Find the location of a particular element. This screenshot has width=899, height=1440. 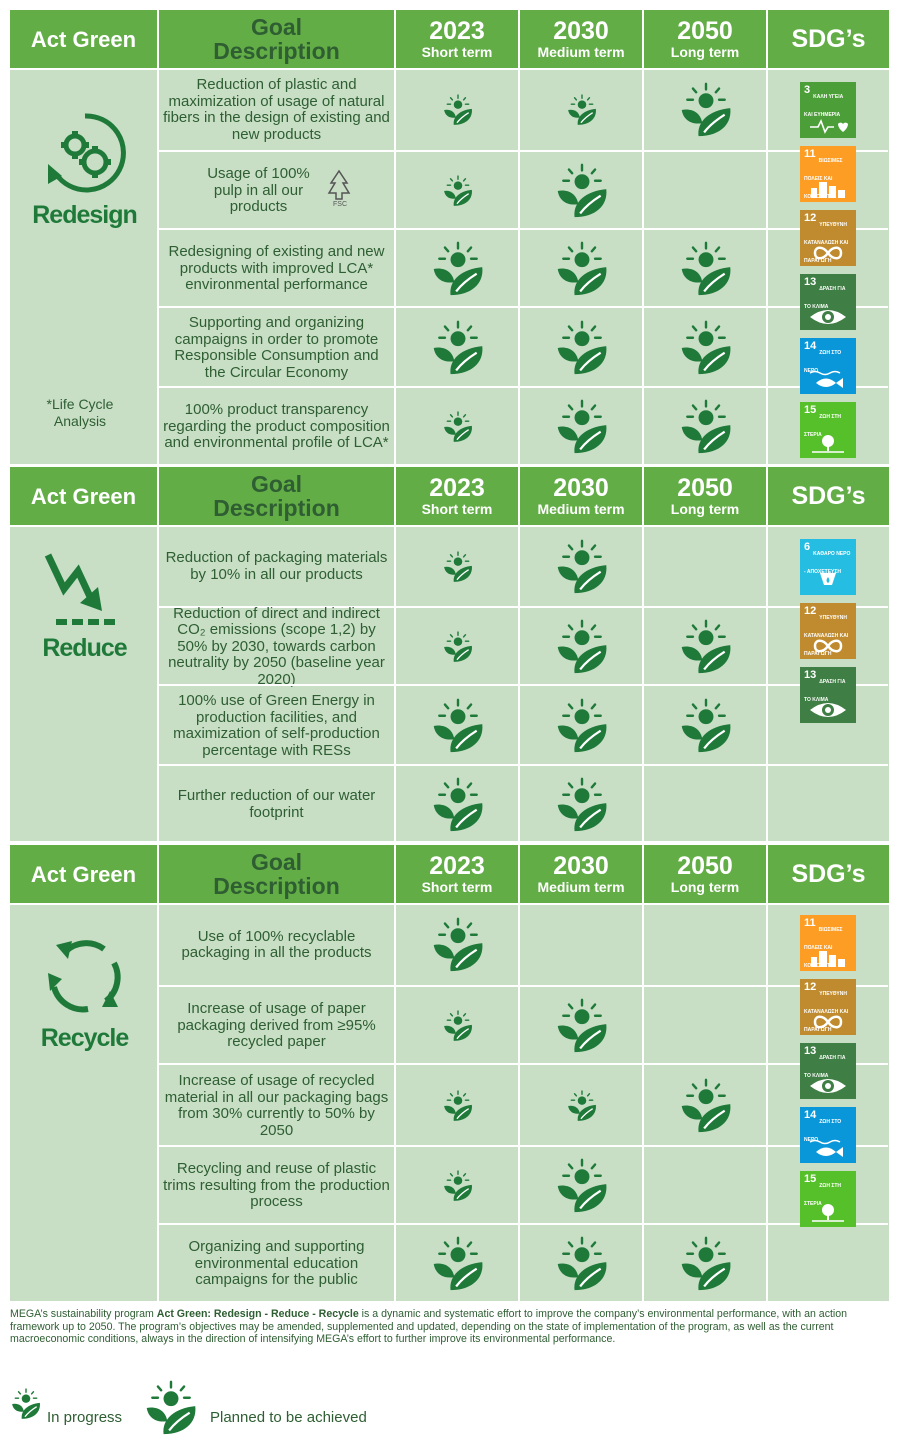

sdg-panel is located at coordinates (828, 1103).